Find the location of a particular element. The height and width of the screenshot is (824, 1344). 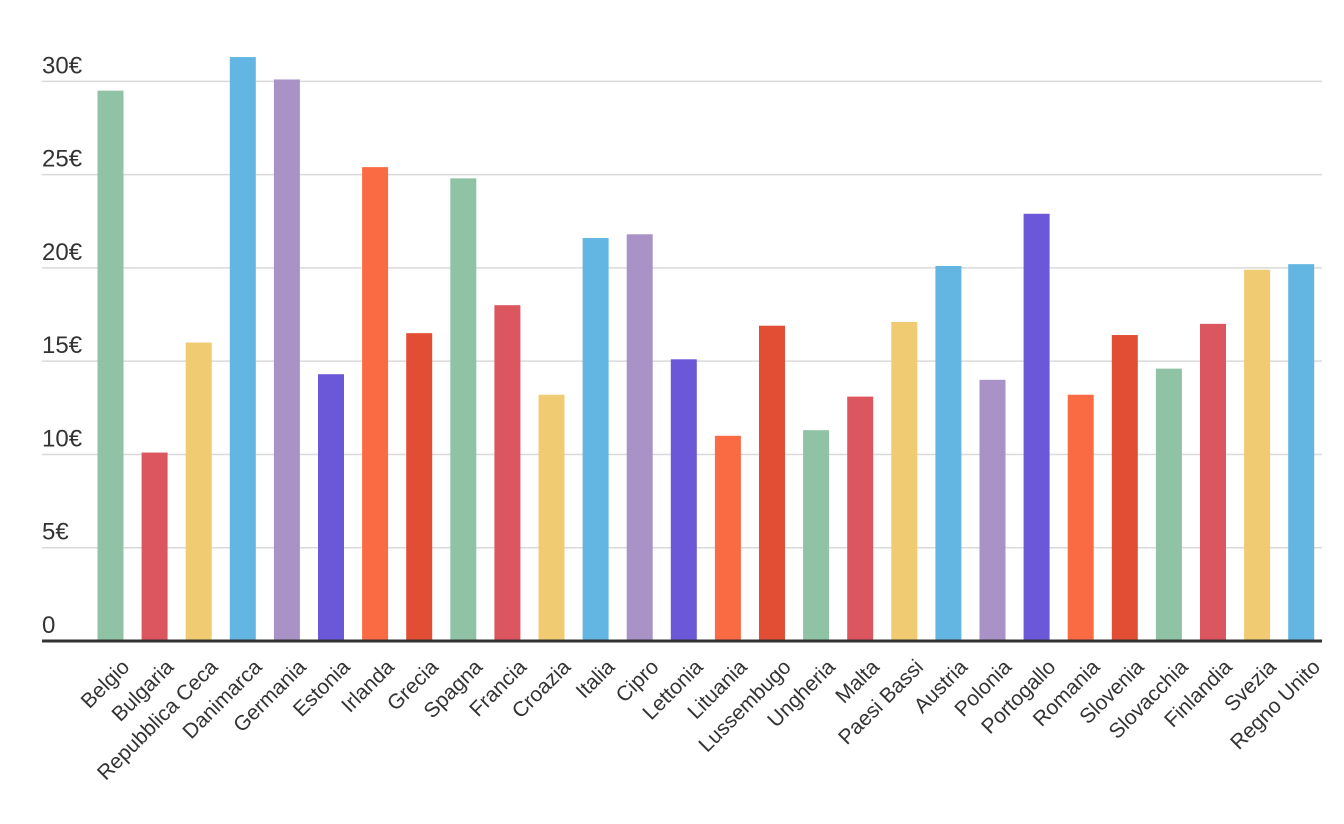

y-tick-label: 20€ is located at coordinates (62, 252).